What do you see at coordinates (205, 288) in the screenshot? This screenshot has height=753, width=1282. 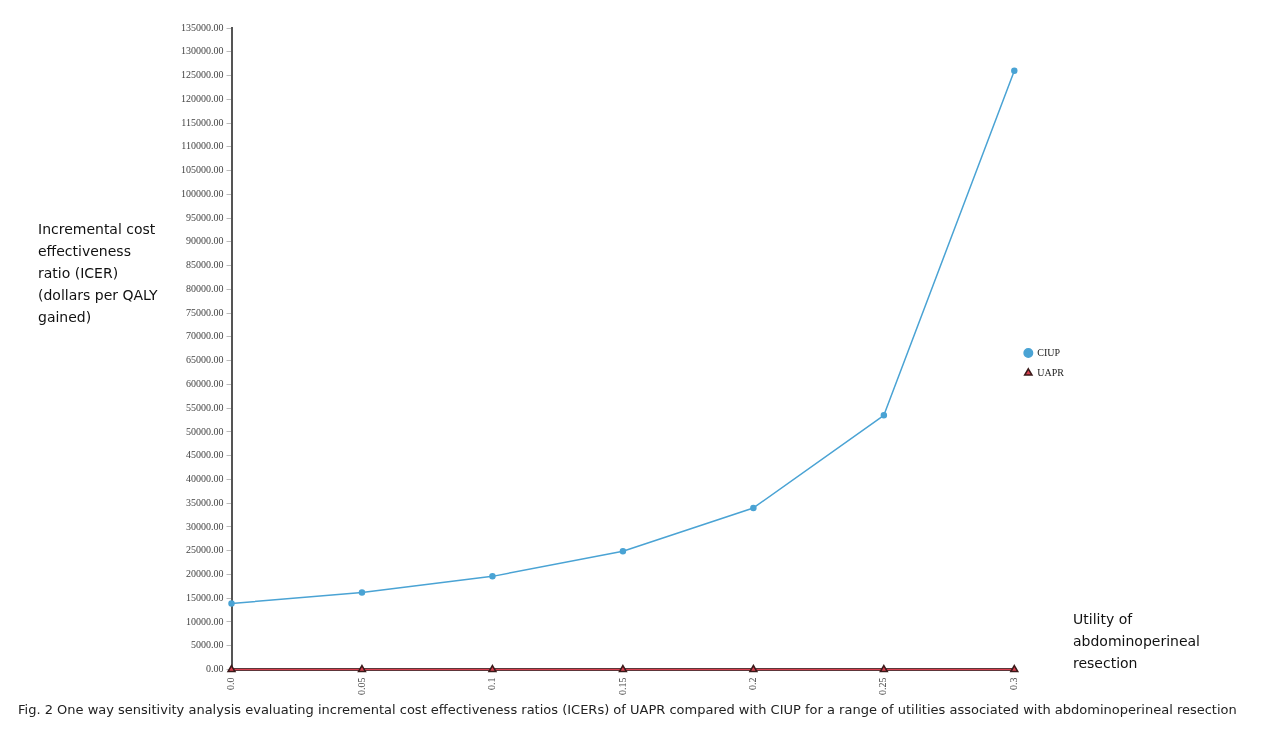 I see `y-tick-label: 80000.00` at bounding box center [205, 288].